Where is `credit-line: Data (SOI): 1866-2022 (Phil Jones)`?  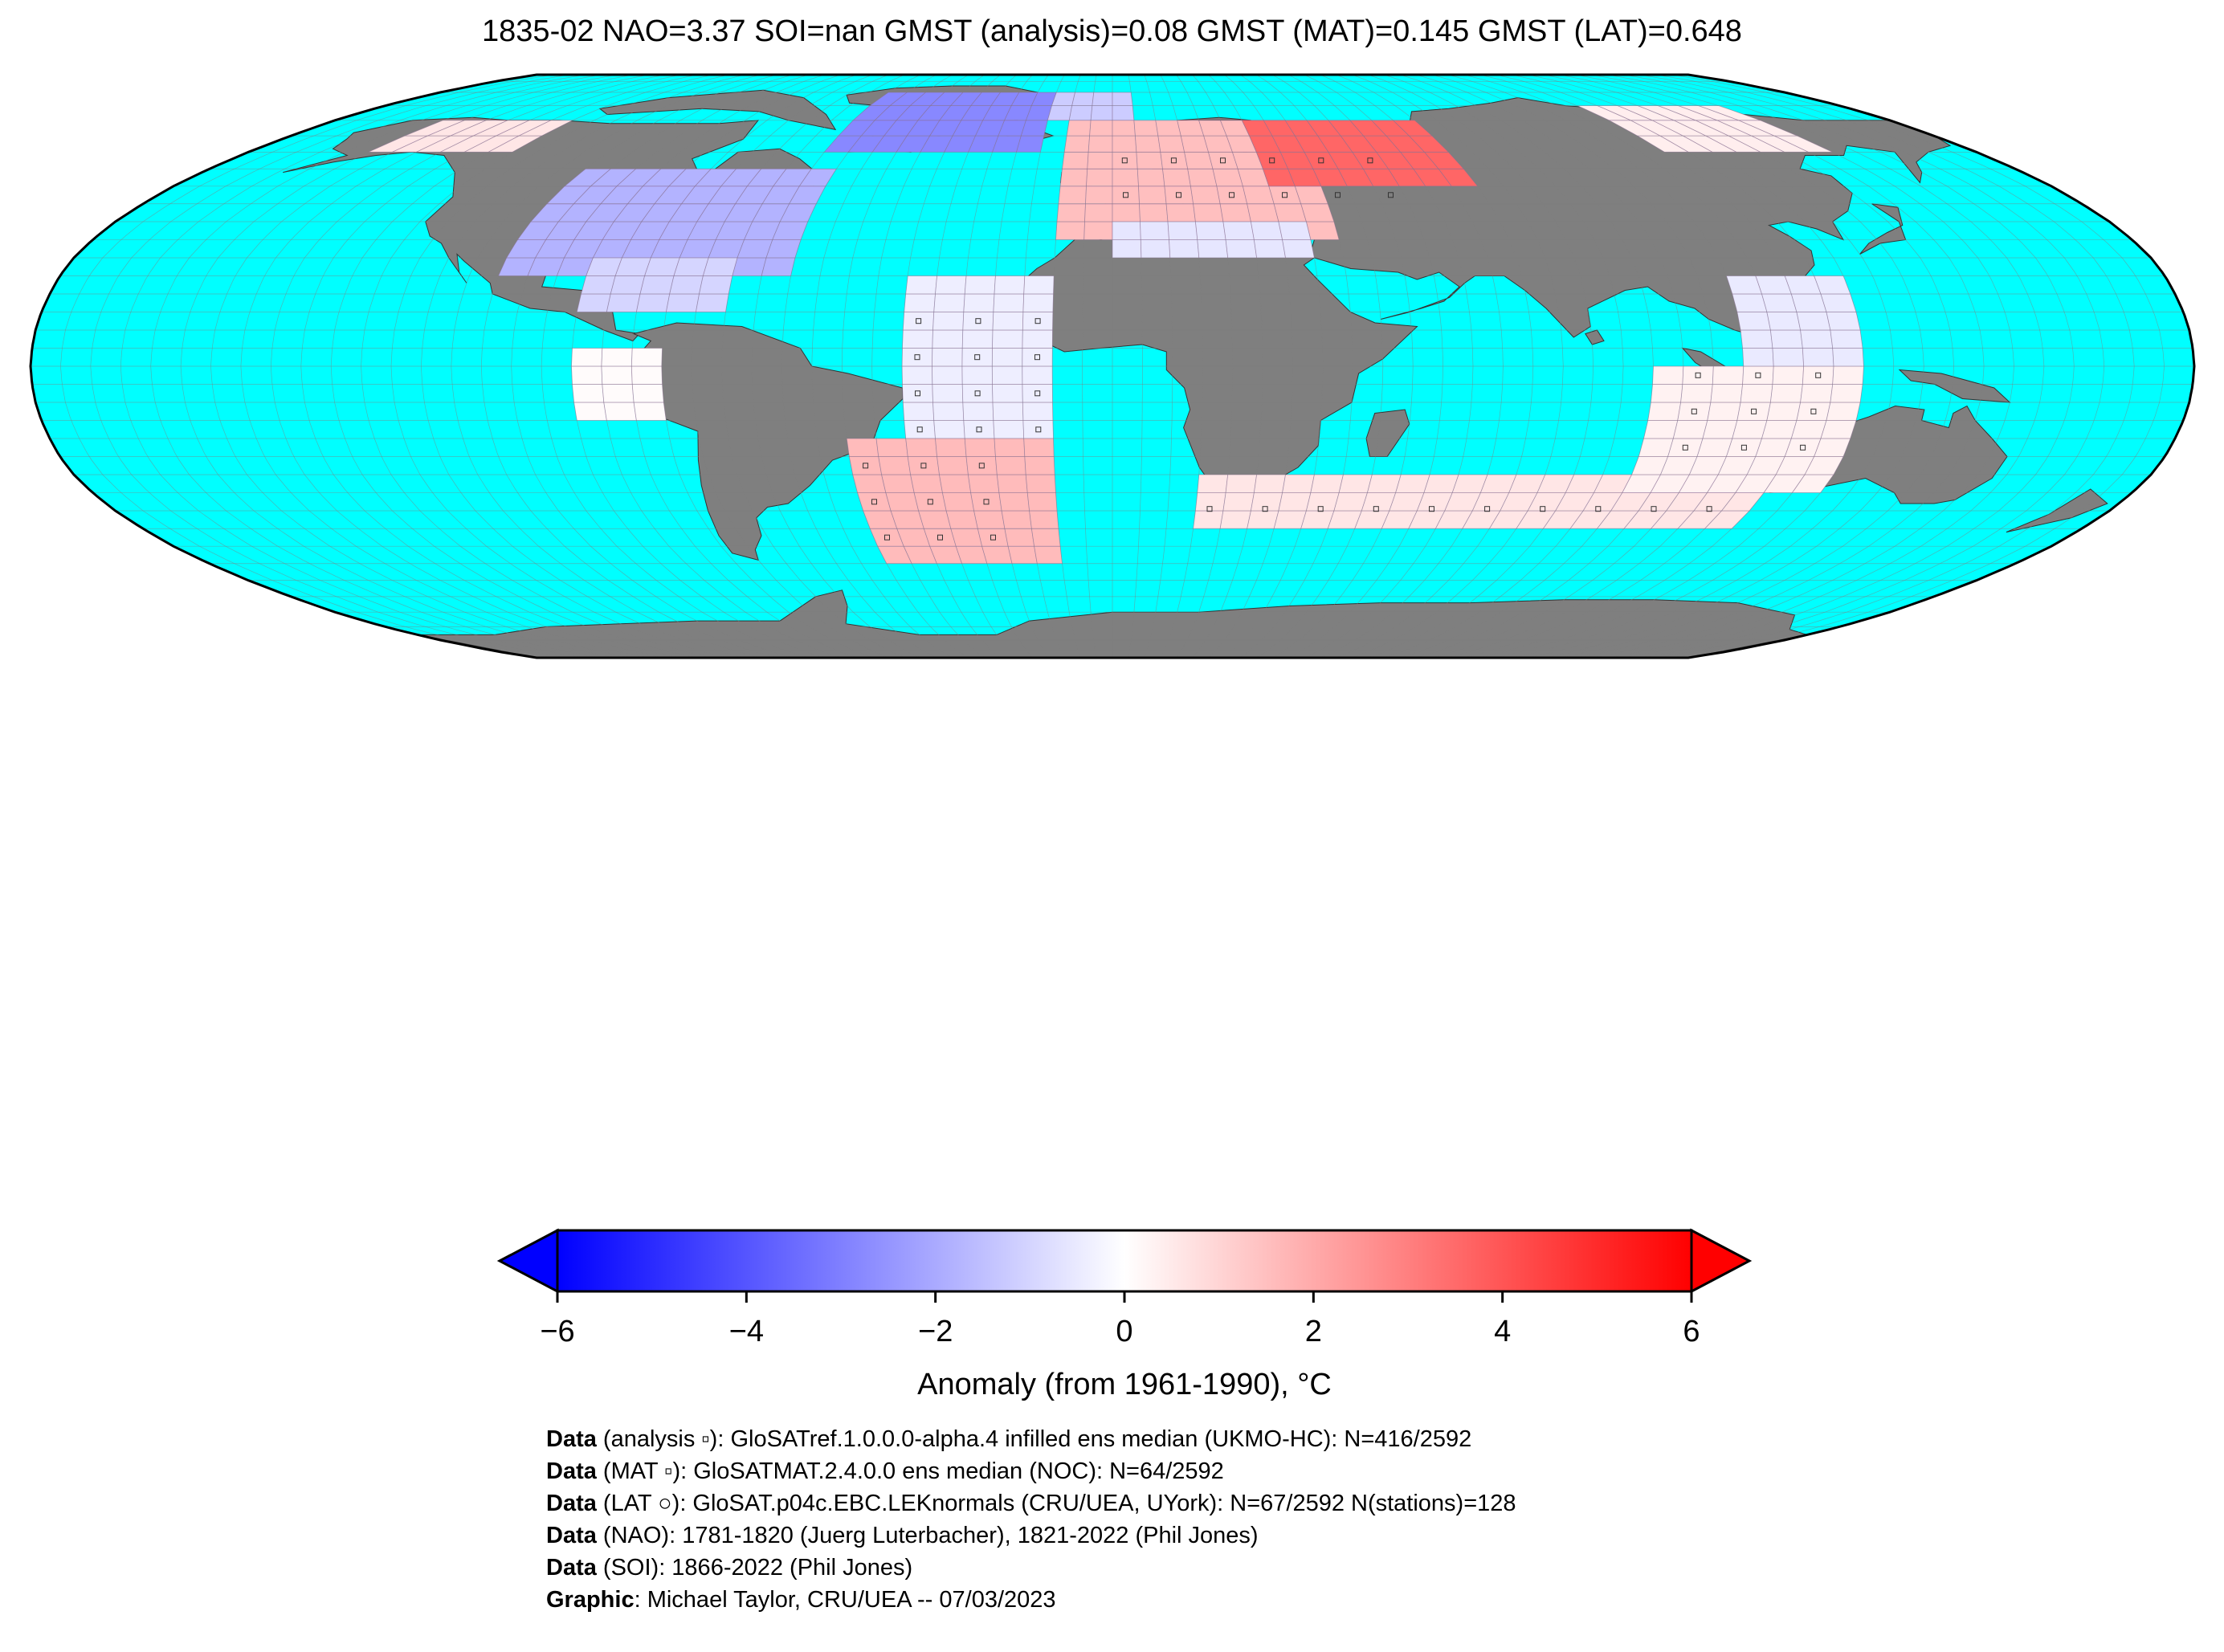
credit-line: Data (SOI): 1866-2022 (Phil Jones) is located at coordinates (1031, 1568).